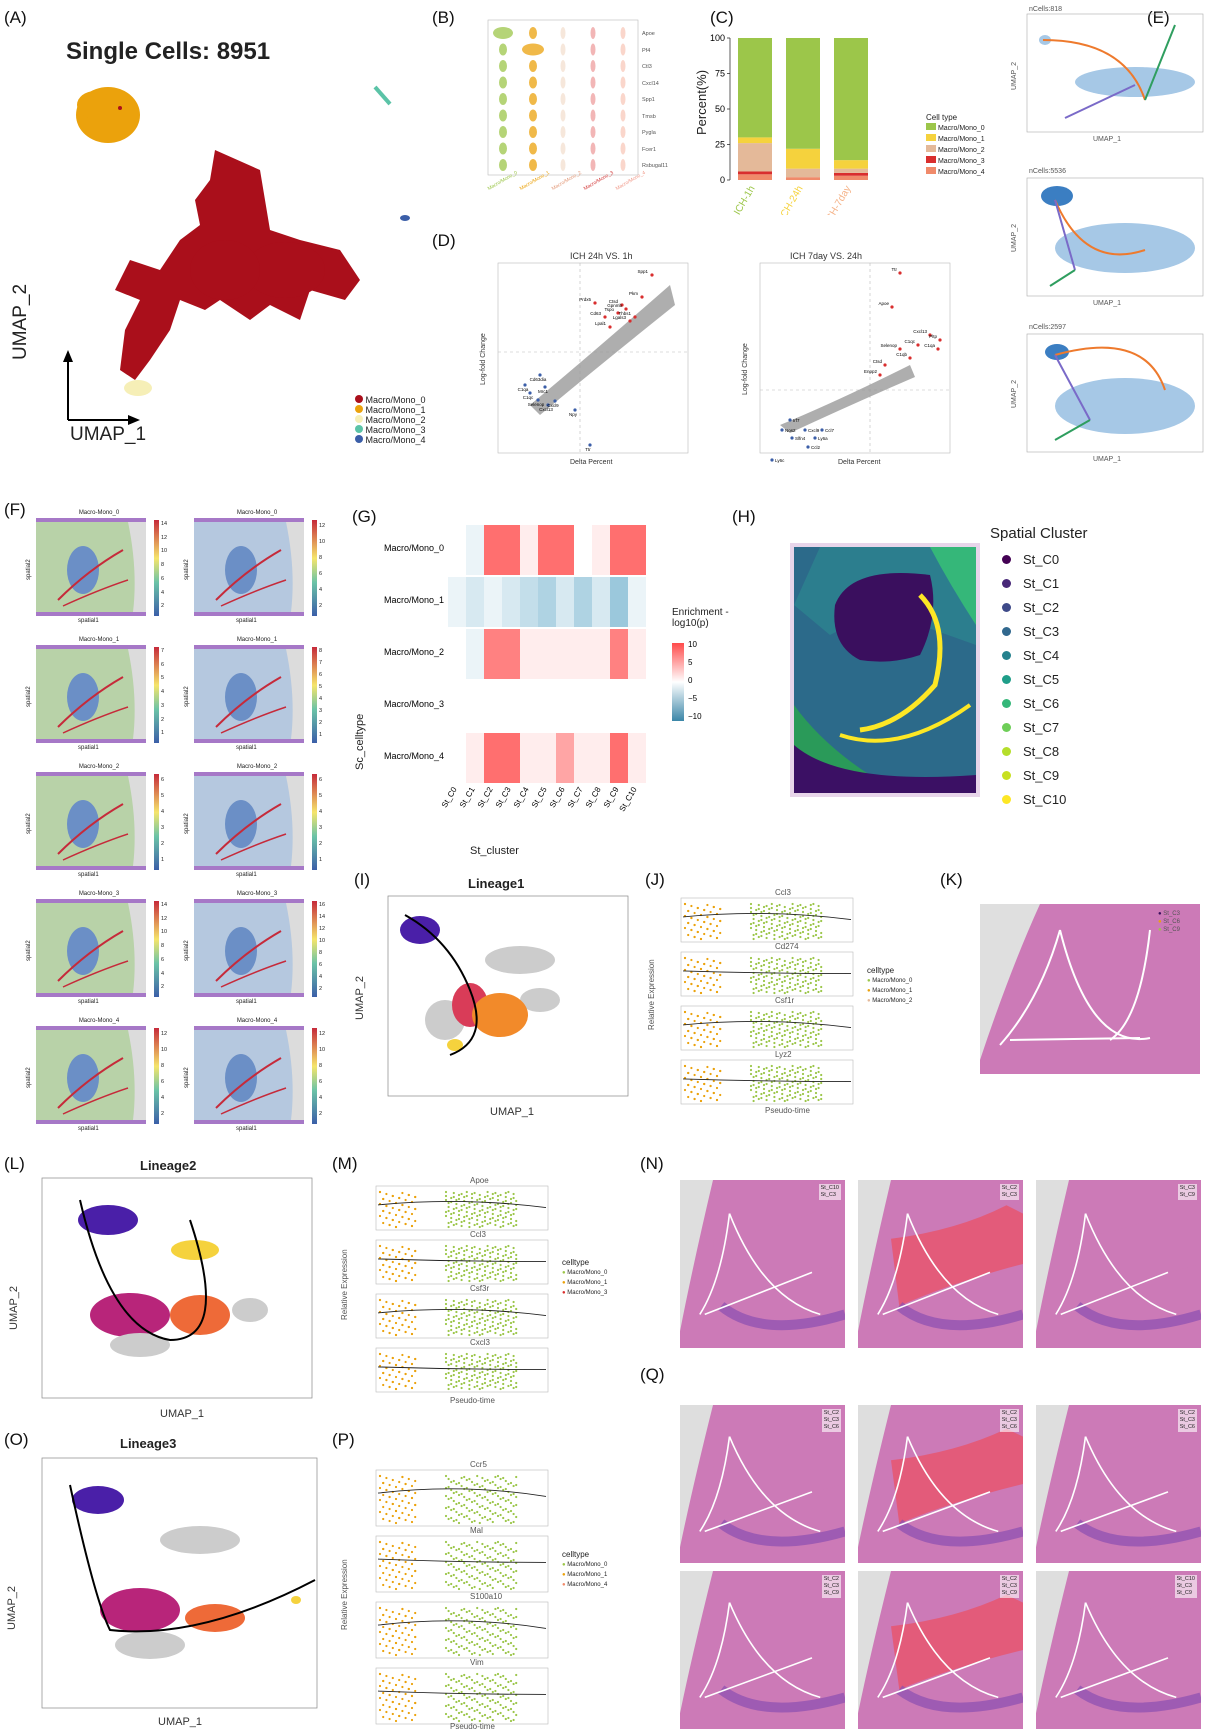 Image resolution: width=1206 pixels, height=1733 pixels. Describe the element at coordinates (99, 1021) in the screenshot. I see `map-title: Macro-Mono_4` at that location.